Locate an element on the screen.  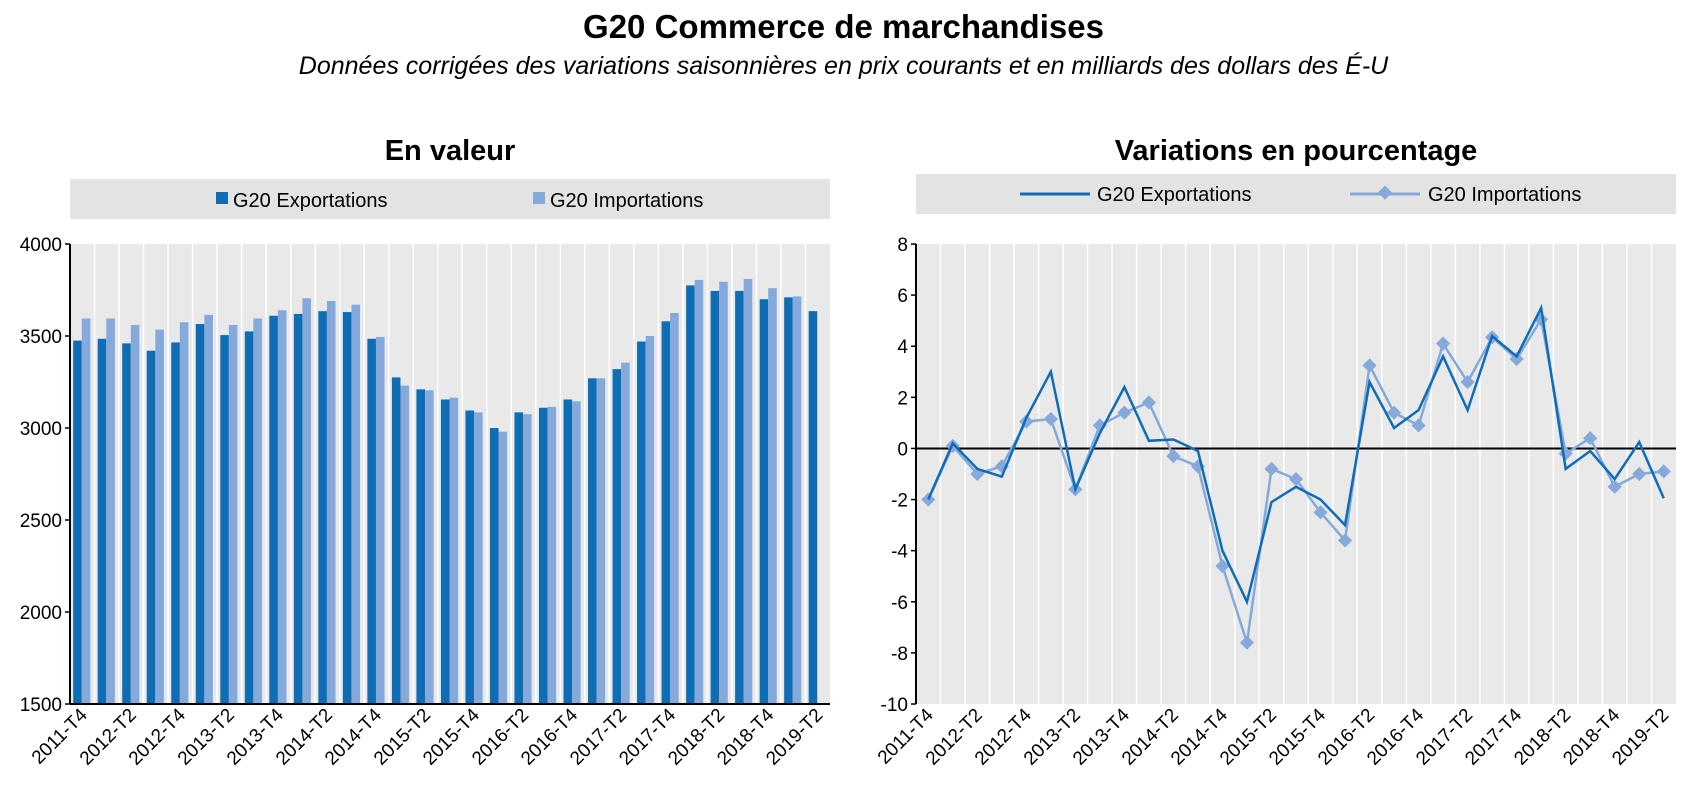
legend-label-exports: G20 Exportations is located at coordinates (310, 201).